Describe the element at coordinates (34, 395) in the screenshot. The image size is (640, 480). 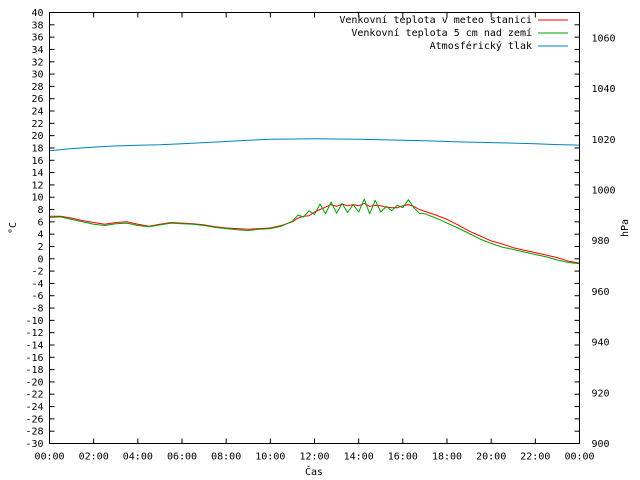
I see `y-tick-label: -22` at that location.